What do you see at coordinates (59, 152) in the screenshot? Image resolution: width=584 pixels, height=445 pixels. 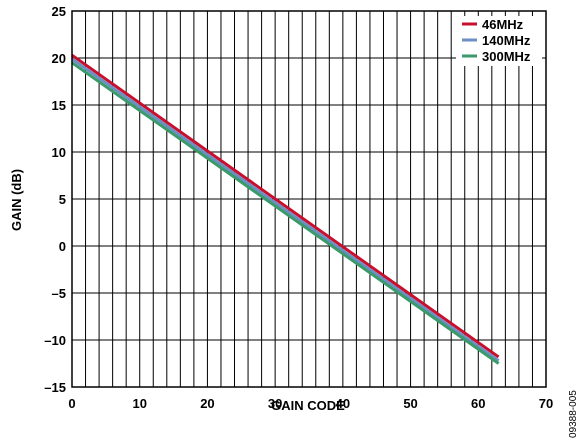 I see `y-tick-label: 10` at bounding box center [59, 152].